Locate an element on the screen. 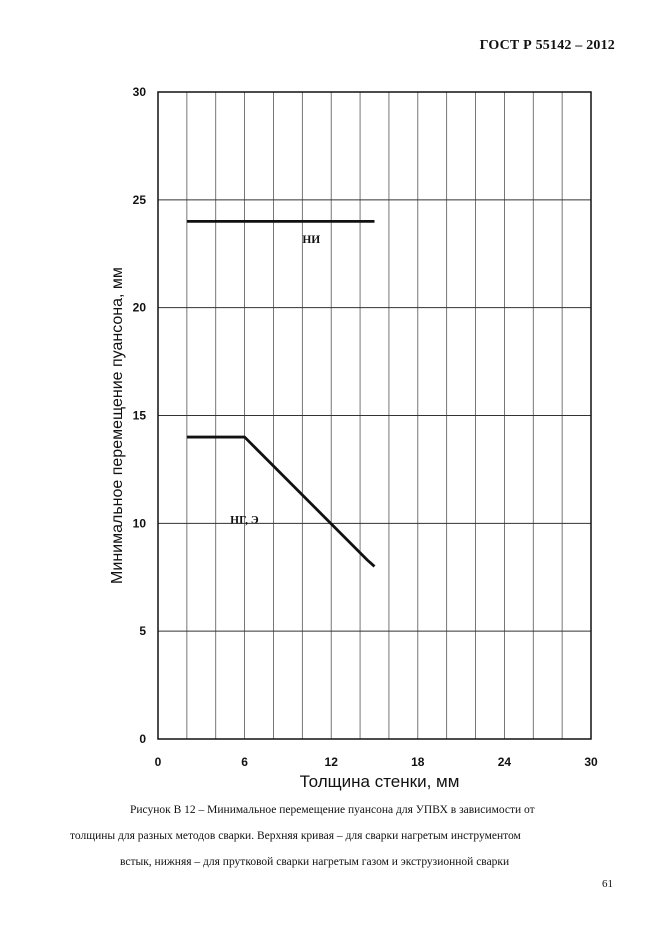 The width and height of the screenshot is (661, 935). document-header: ГОСТ Р 55142 – 2012 is located at coordinates (547, 45).